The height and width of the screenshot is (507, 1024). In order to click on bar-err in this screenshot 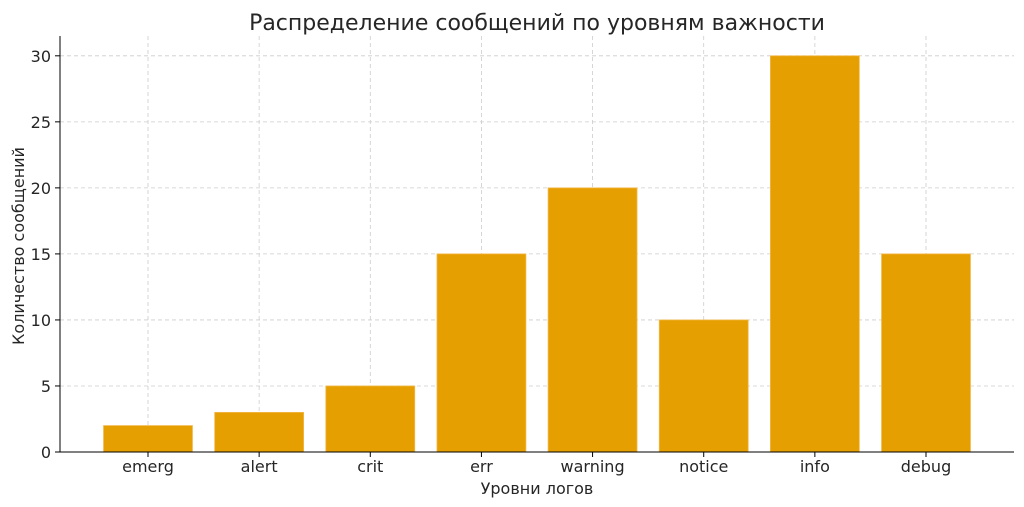, I will do `click(481, 353)`.